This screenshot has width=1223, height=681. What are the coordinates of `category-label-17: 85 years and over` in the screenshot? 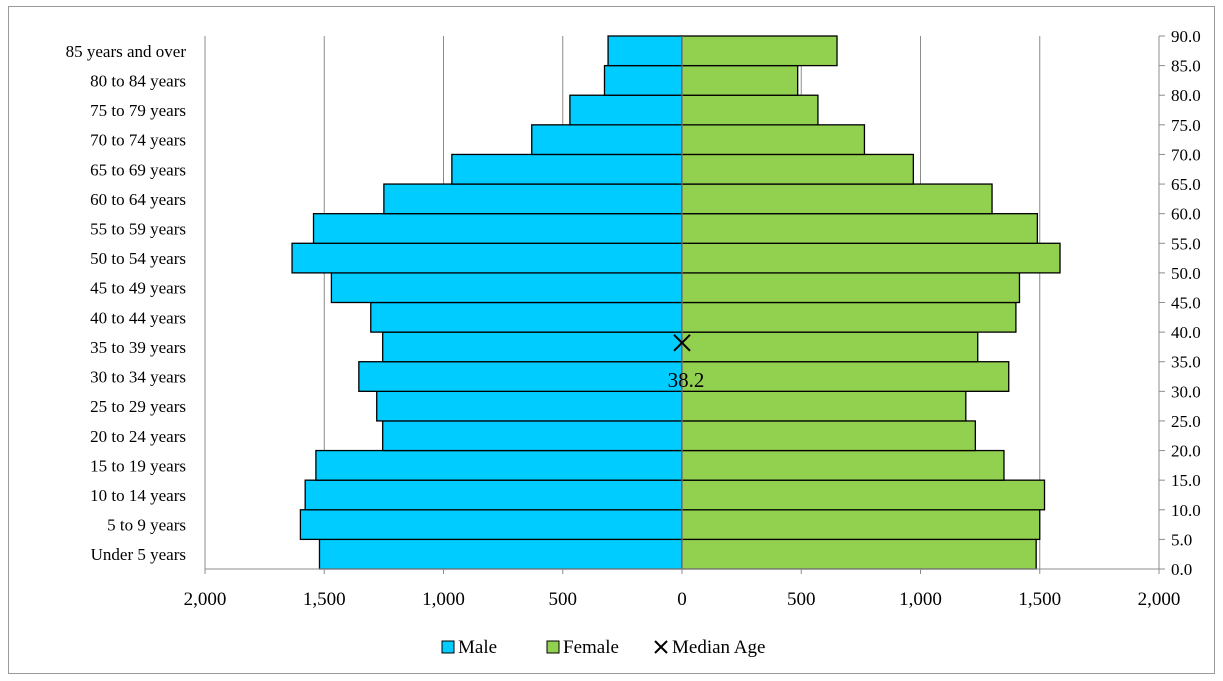 It's located at (126, 51).